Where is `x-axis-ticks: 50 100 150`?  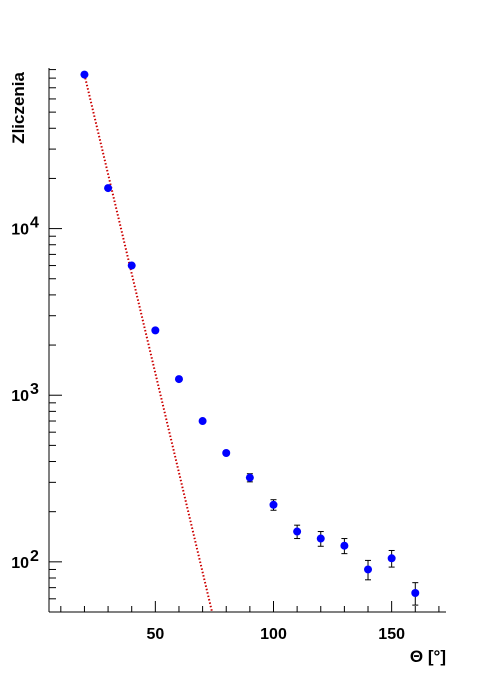 x-axis-ticks: 50 100 150 is located at coordinates (250, 622).